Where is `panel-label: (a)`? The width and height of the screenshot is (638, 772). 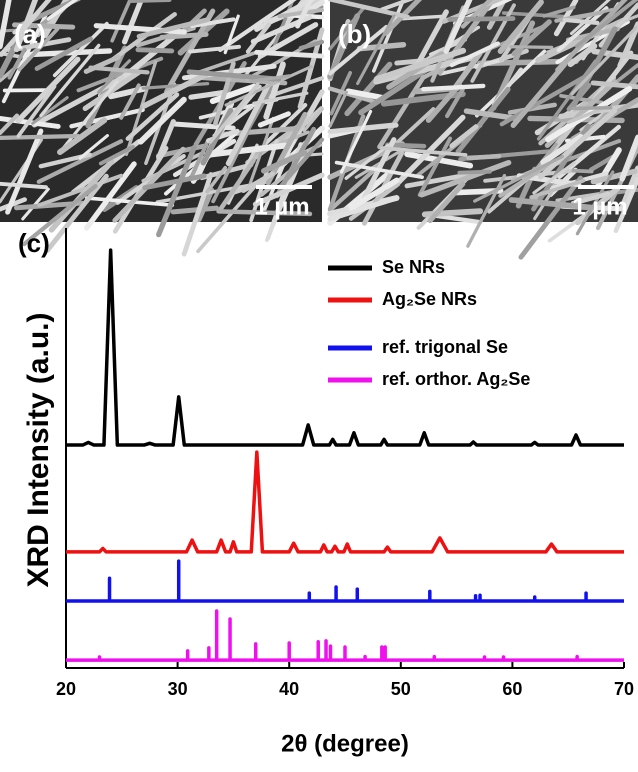 panel-label: (a) is located at coordinates (30, 34).